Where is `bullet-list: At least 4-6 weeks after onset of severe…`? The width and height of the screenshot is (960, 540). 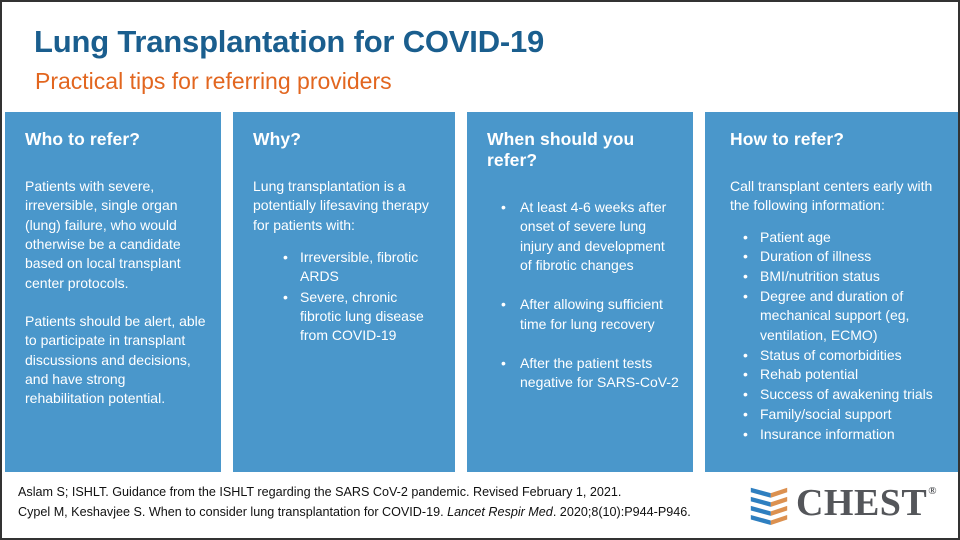 bullet-list: At least 4-6 weeks after onset of severe… is located at coordinates (583, 295).